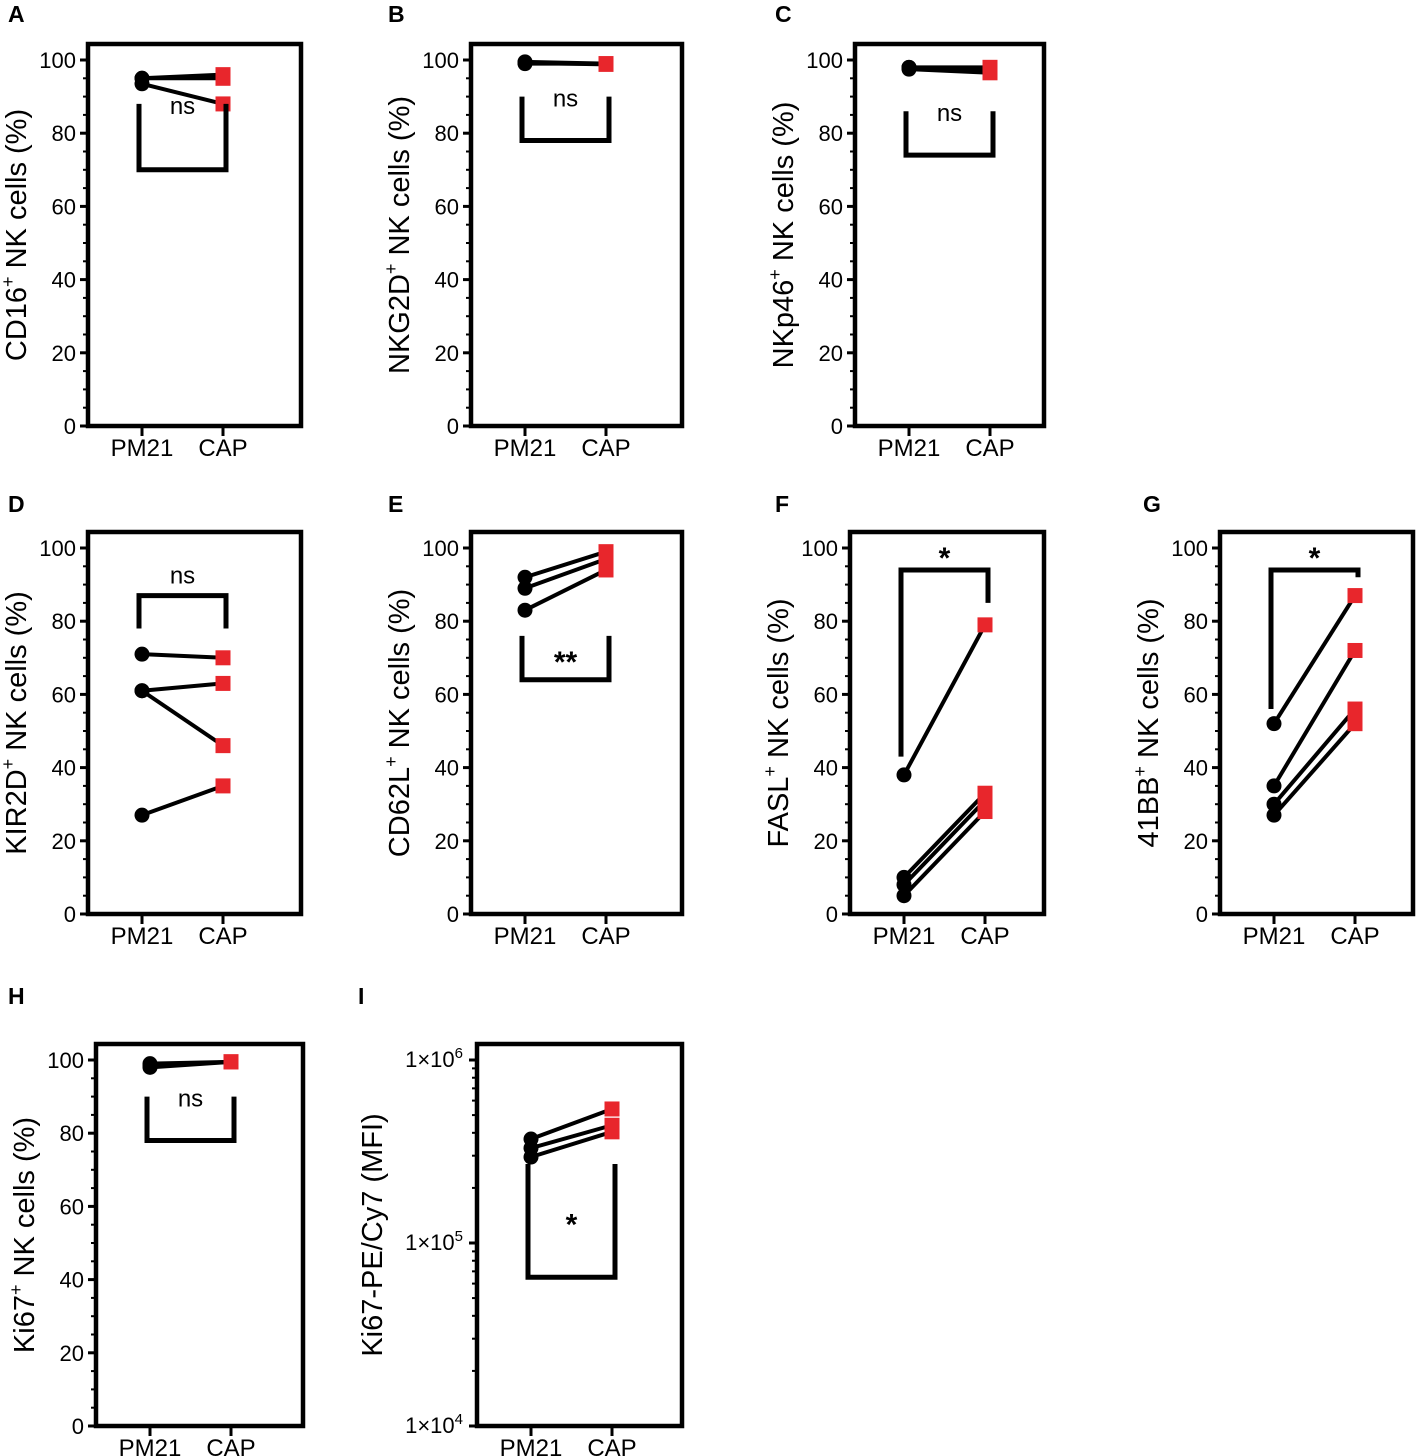 Image resolution: width=1417 pixels, height=1456 pixels. What do you see at coordinates (16, 996) in the screenshot?
I see `panel-letter: H` at bounding box center [16, 996].